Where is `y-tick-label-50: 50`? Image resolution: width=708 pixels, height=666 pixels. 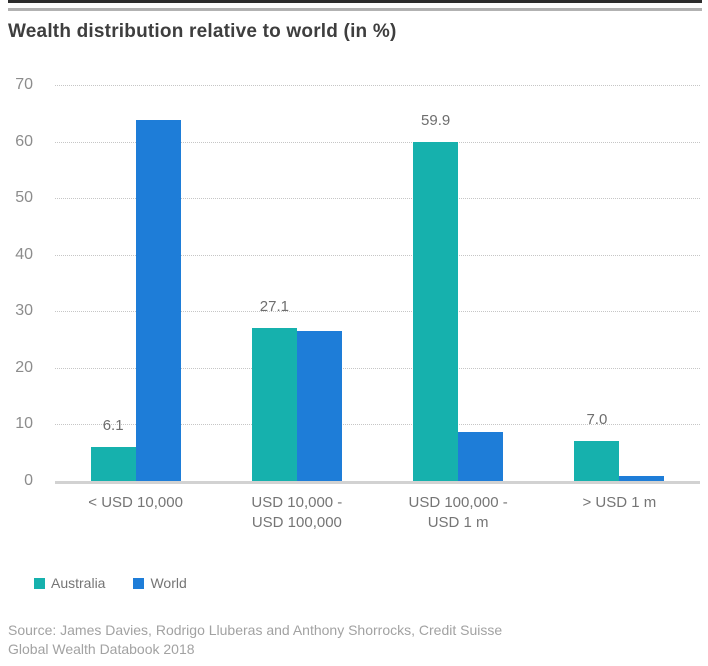
y-tick-label-50: 50 is located at coordinates (24, 198).